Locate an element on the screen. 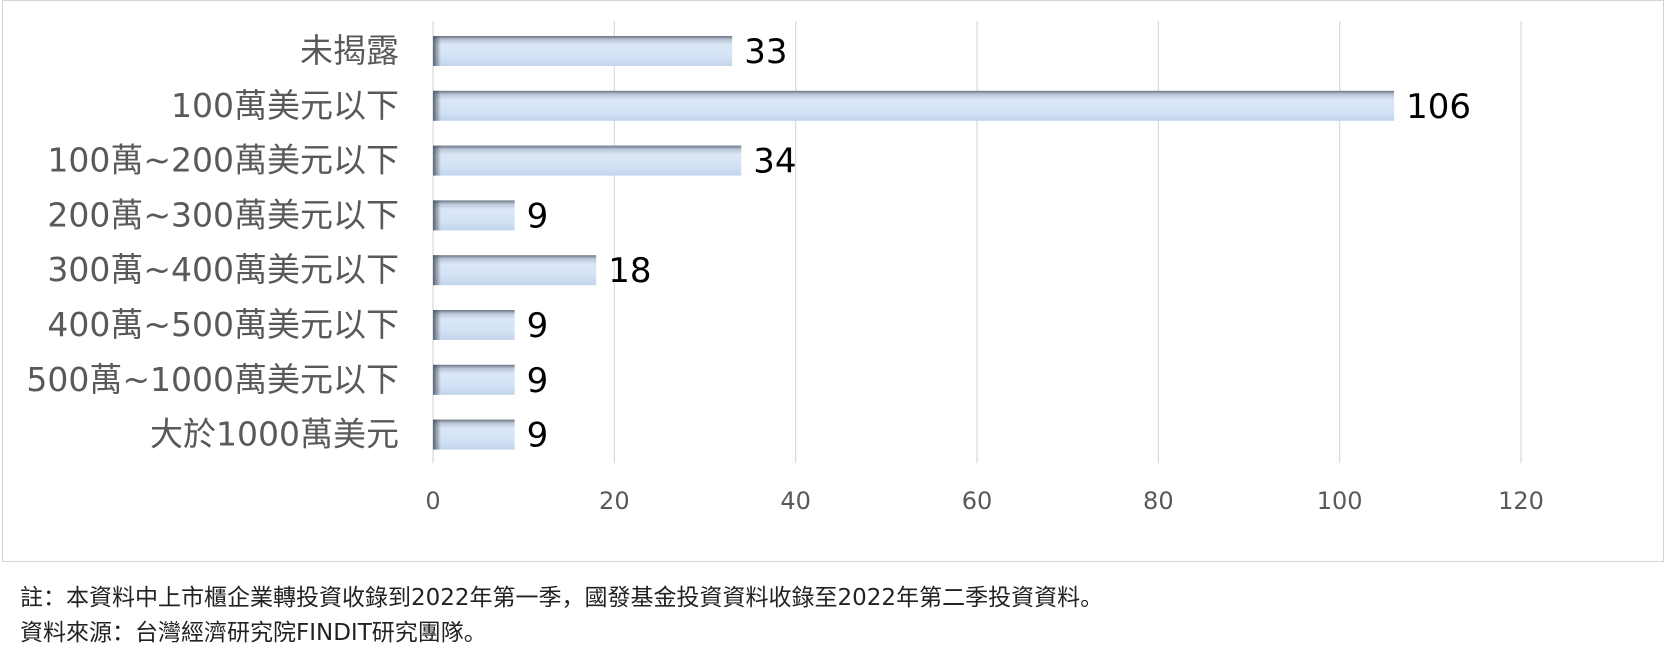 The width and height of the screenshot is (1668, 664). x-tick-label: 0 is located at coordinates (432, 501).